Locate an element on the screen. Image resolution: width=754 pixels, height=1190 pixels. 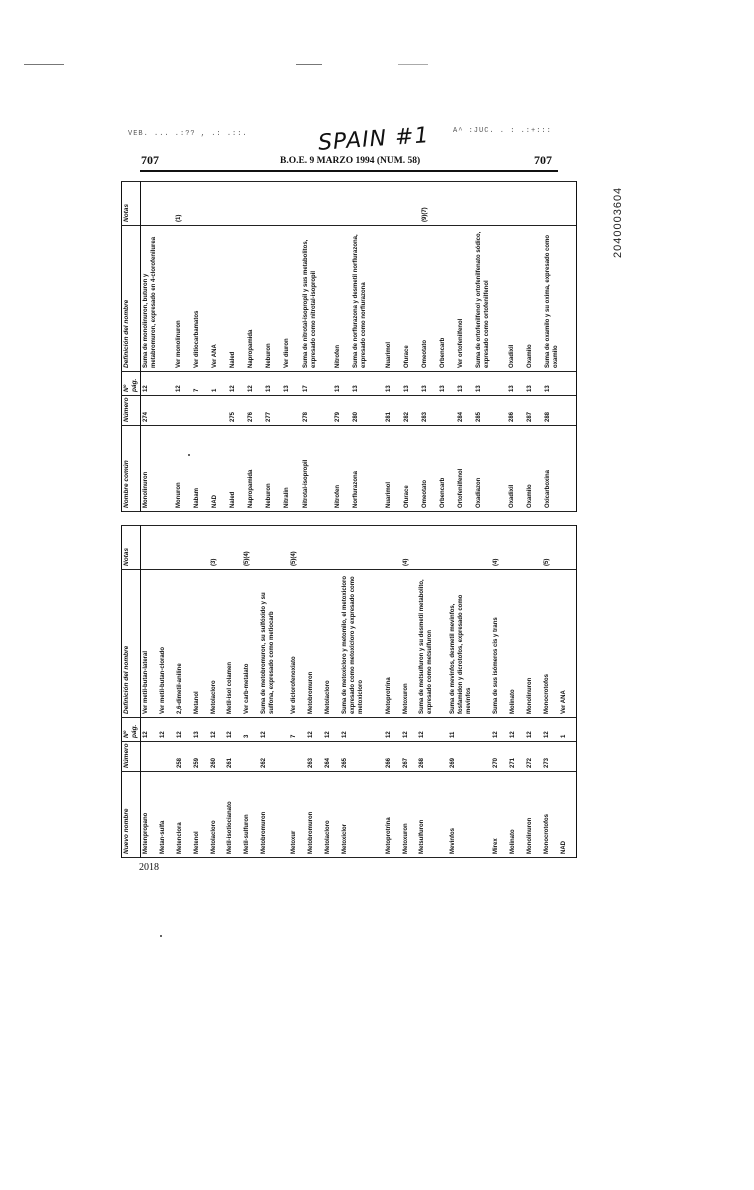
cell-name: Metenclora is located at coordinates (183, 814).